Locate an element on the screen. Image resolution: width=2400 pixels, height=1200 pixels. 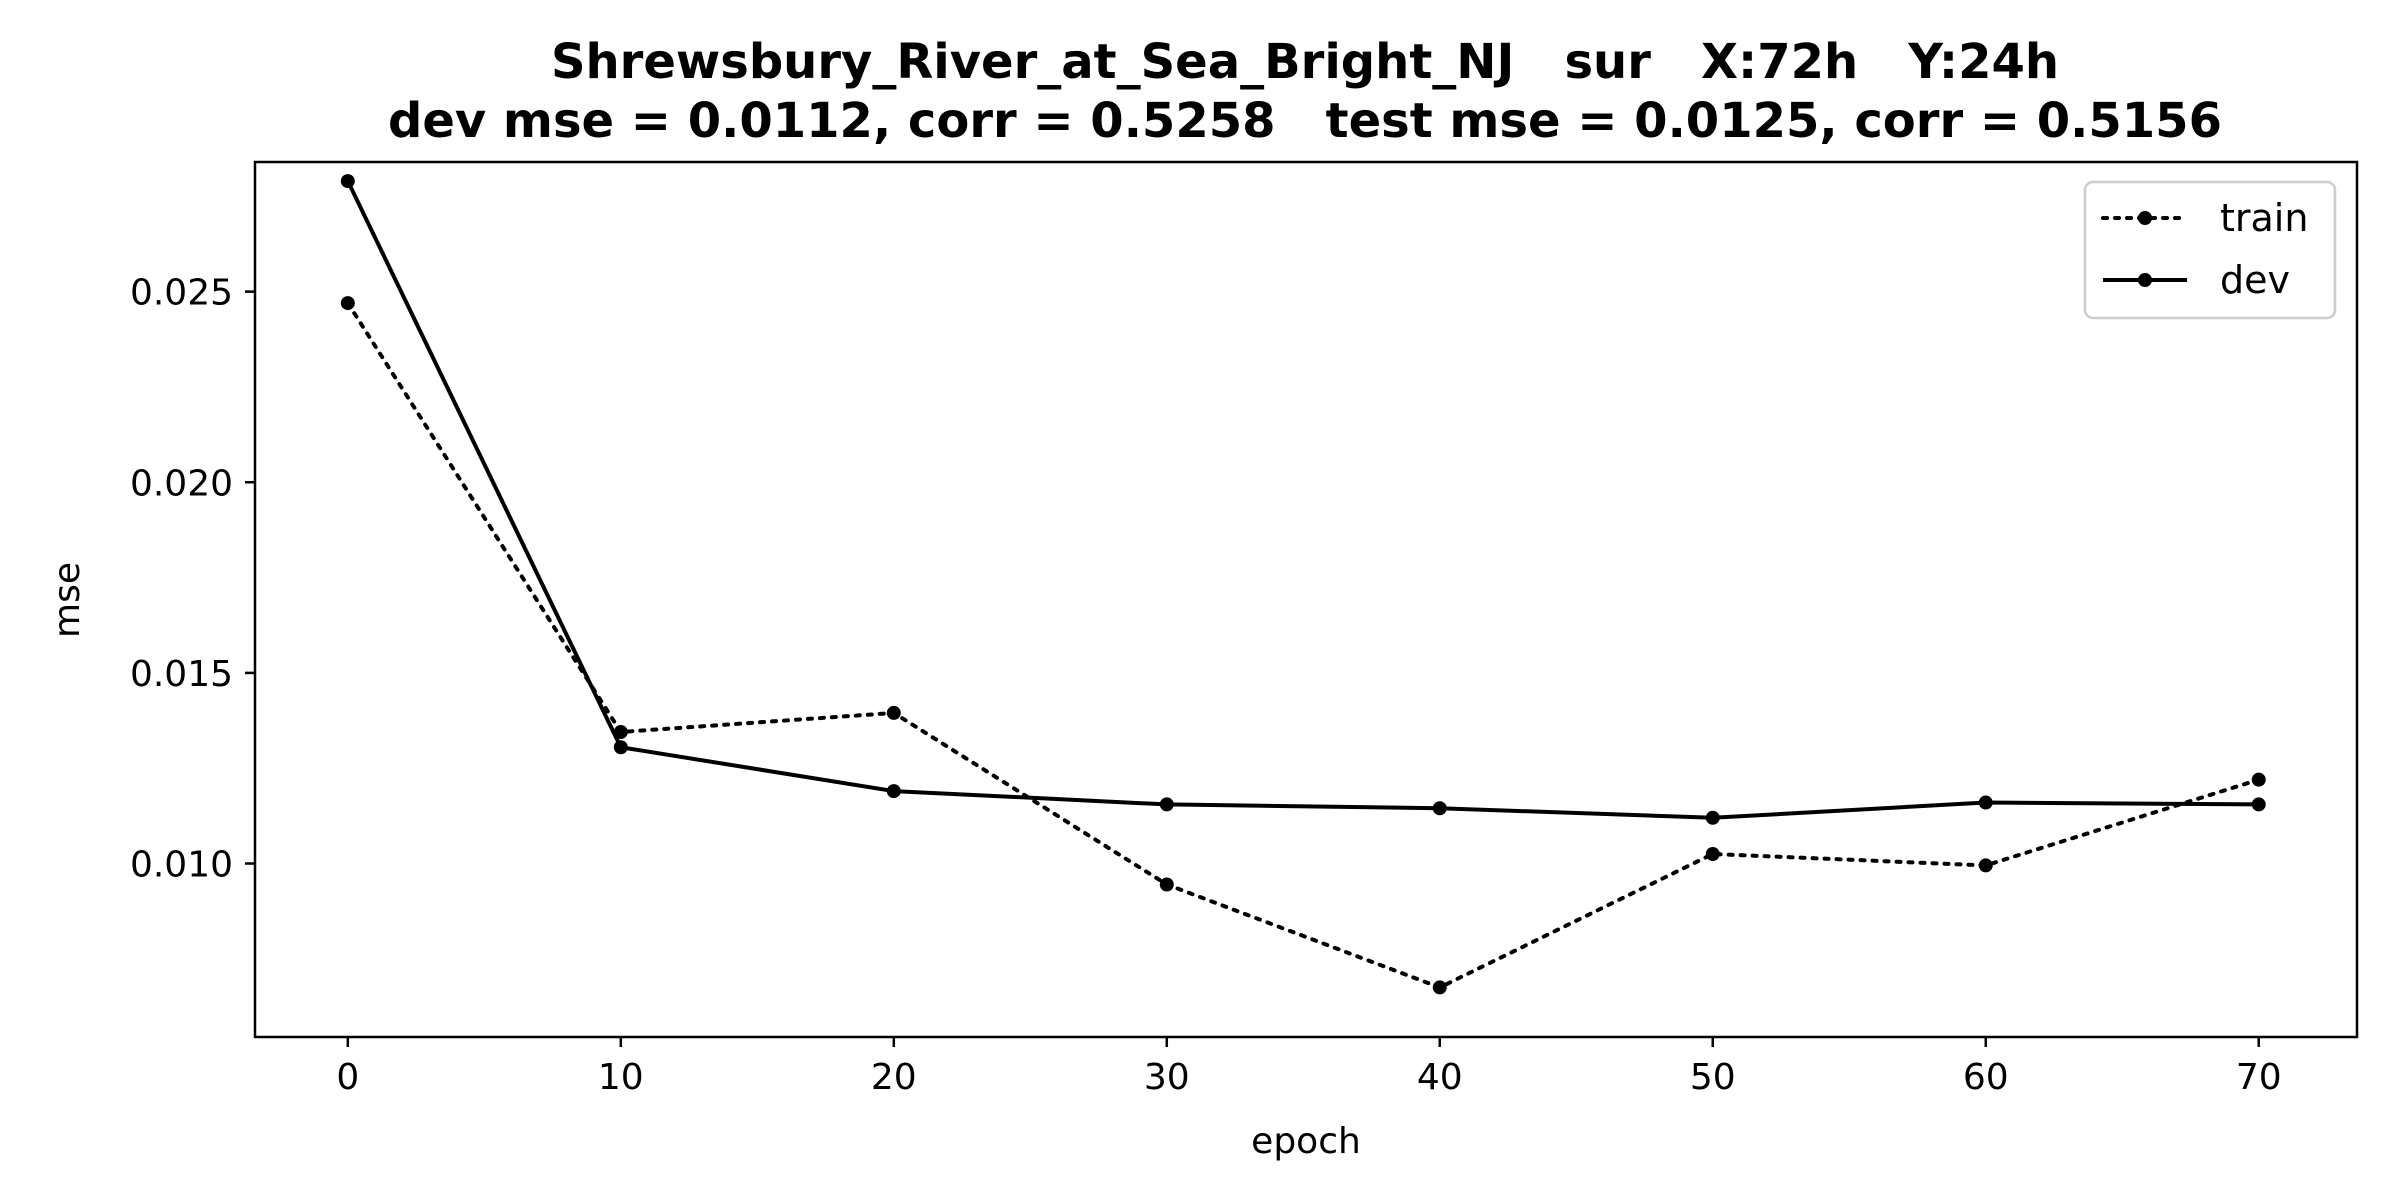
legend: train dev is located at coordinates (2210, 250).